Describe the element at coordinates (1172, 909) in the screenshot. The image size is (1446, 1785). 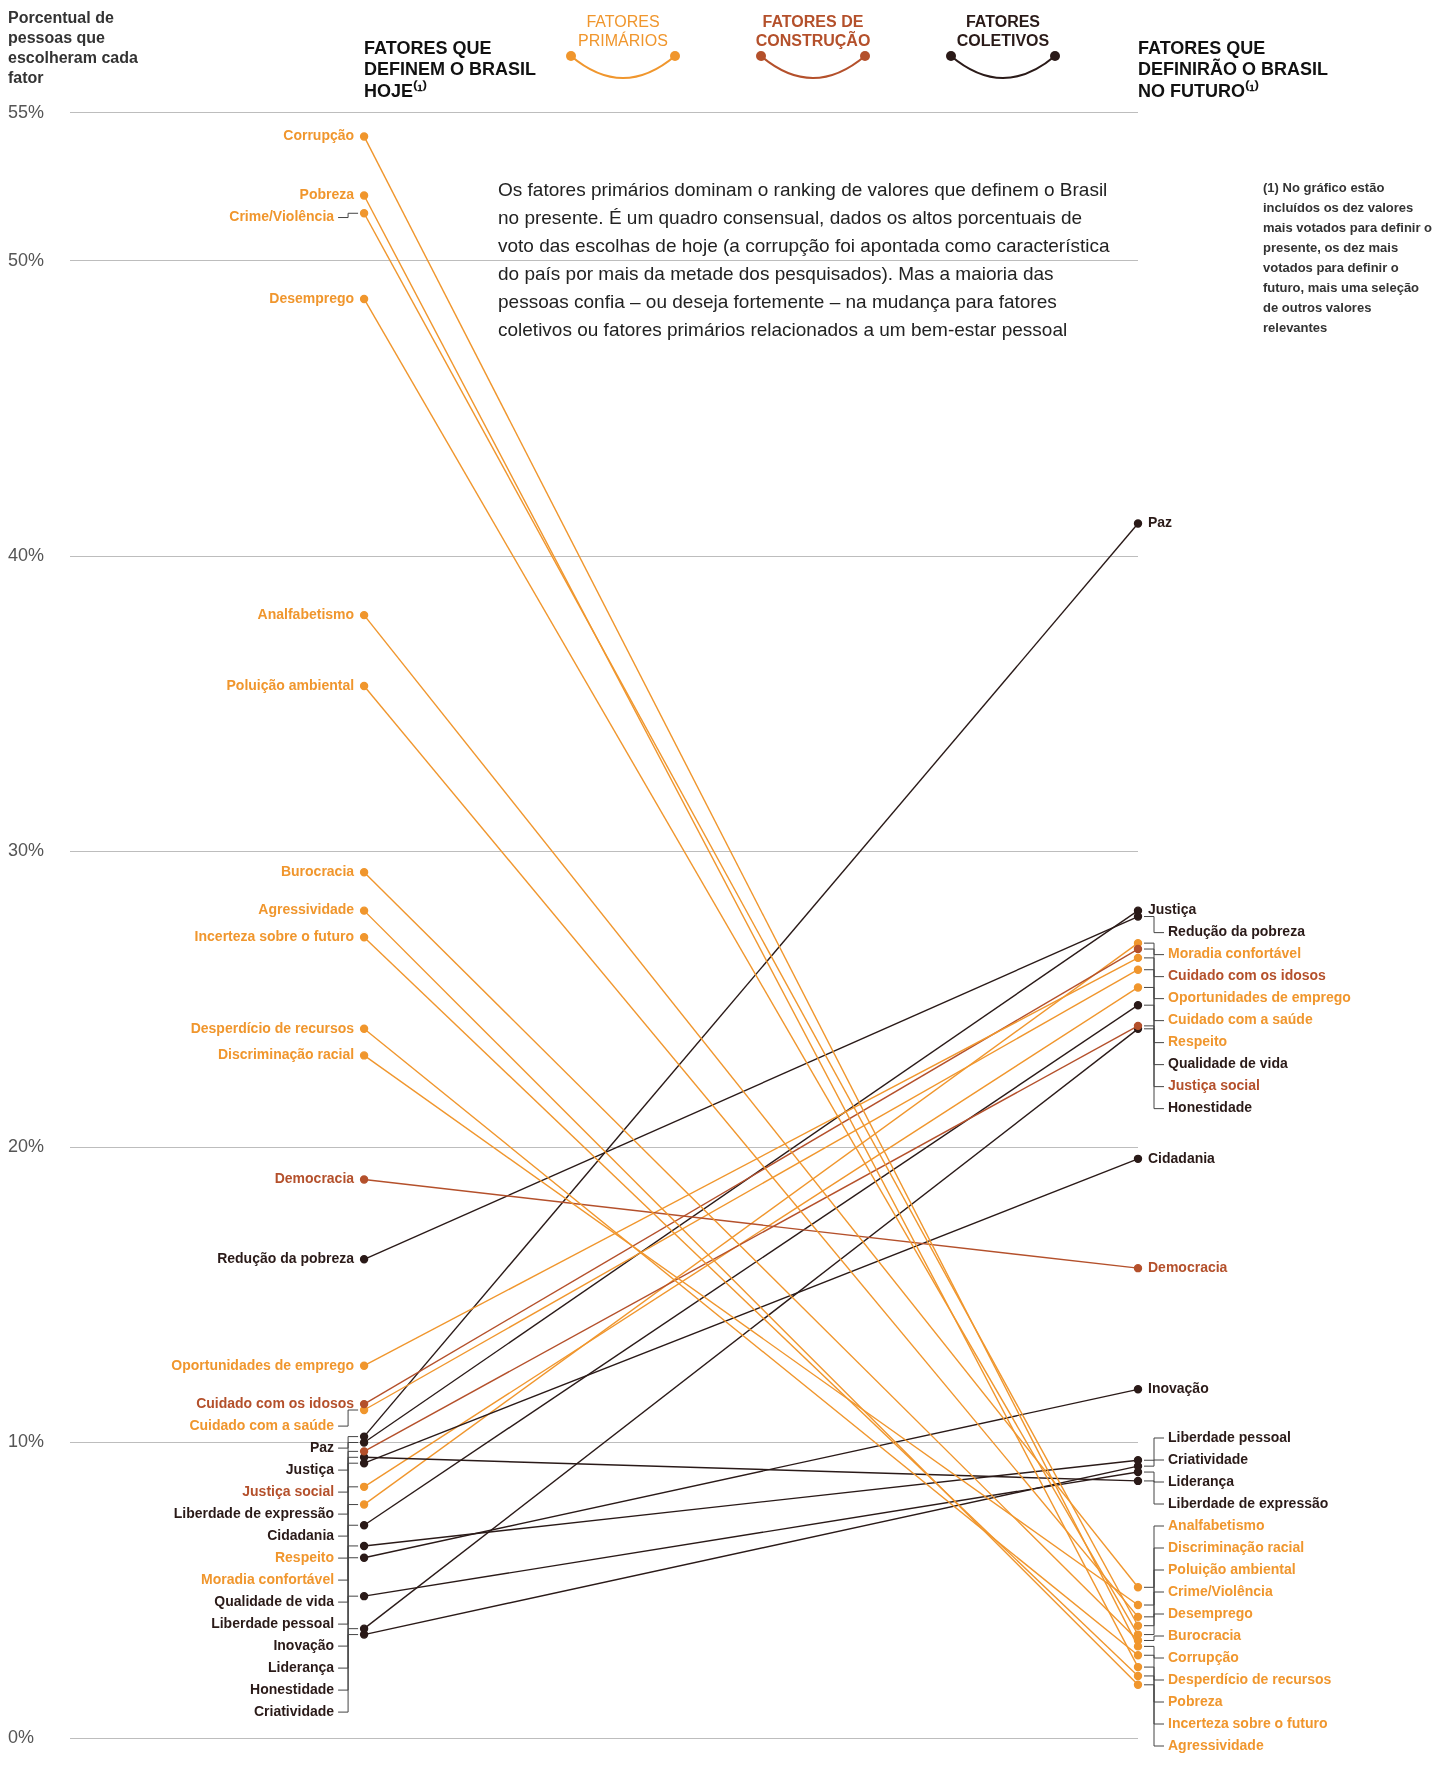
I see `series-label: Justiça` at that location.